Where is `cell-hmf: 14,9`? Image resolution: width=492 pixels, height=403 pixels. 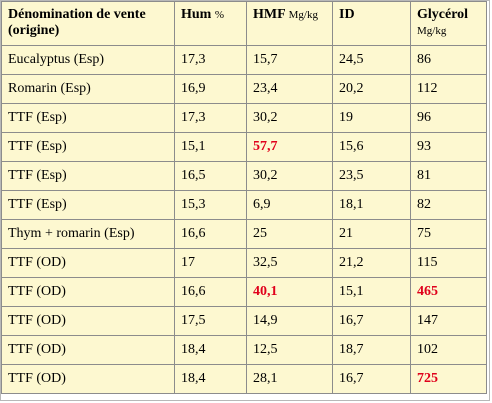
cell-hmf: 14,9 is located at coordinates (289, 321).